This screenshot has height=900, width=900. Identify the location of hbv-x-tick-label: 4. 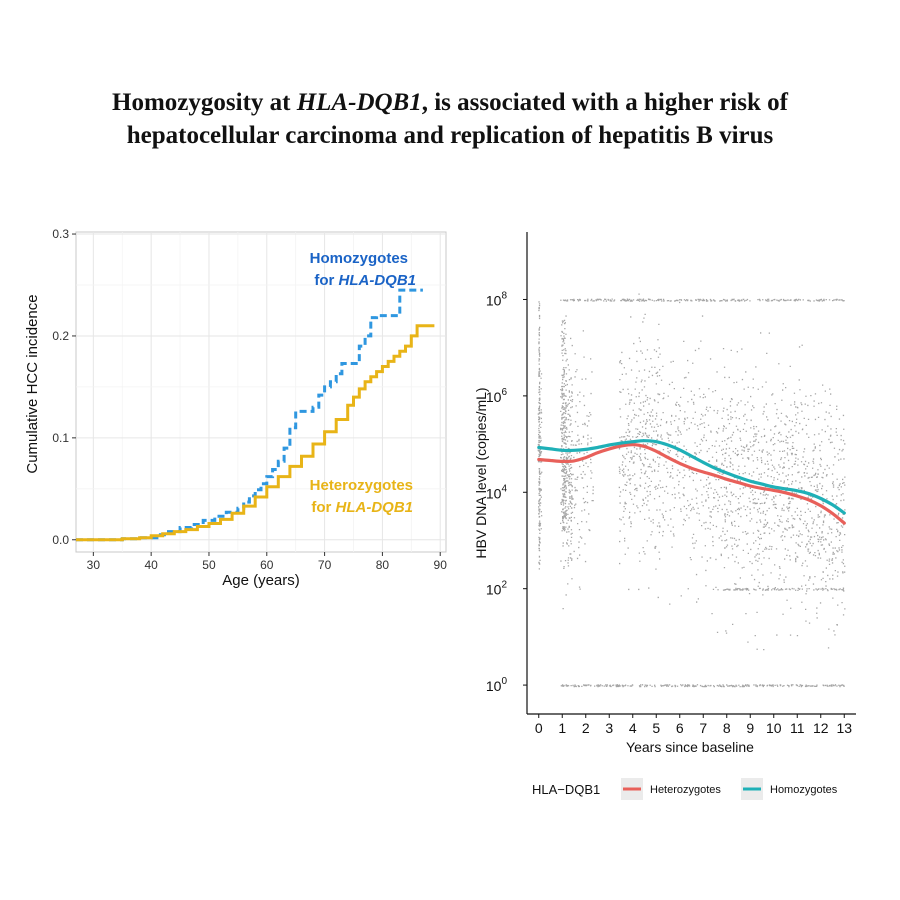
(633, 728).